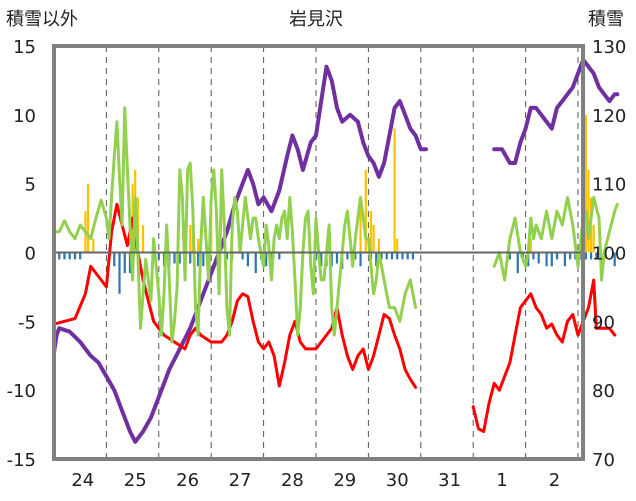 The image size is (636, 501). What do you see at coordinates (316, 19) in the screenshot?
I see `chart-title: 岩見沢` at bounding box center [316, 19].